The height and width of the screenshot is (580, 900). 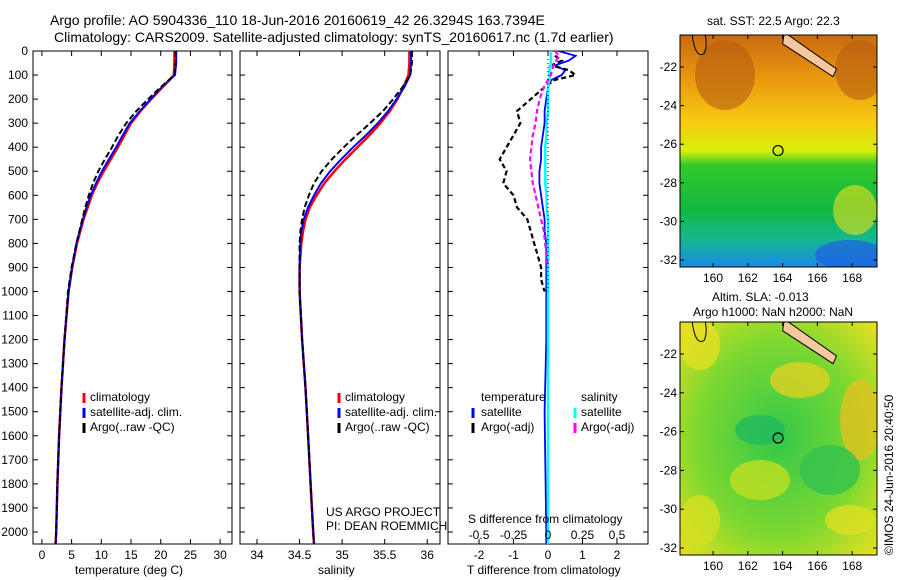 I want to click on x-tick-label: 25, so click(x=191, y=555).